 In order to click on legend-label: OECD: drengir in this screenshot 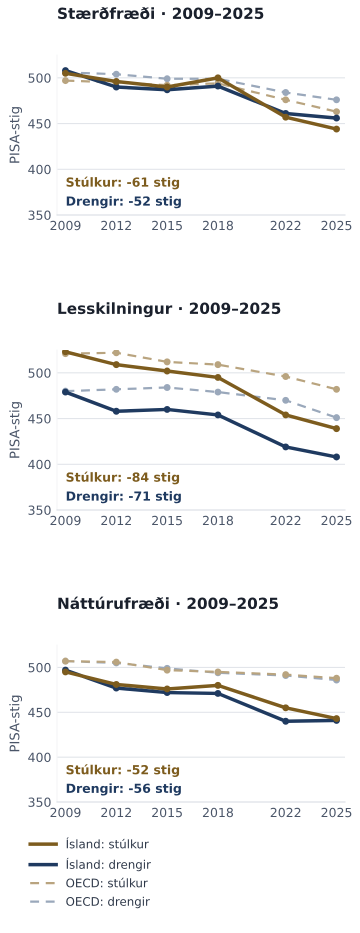, I will do `click(108, 902)`.